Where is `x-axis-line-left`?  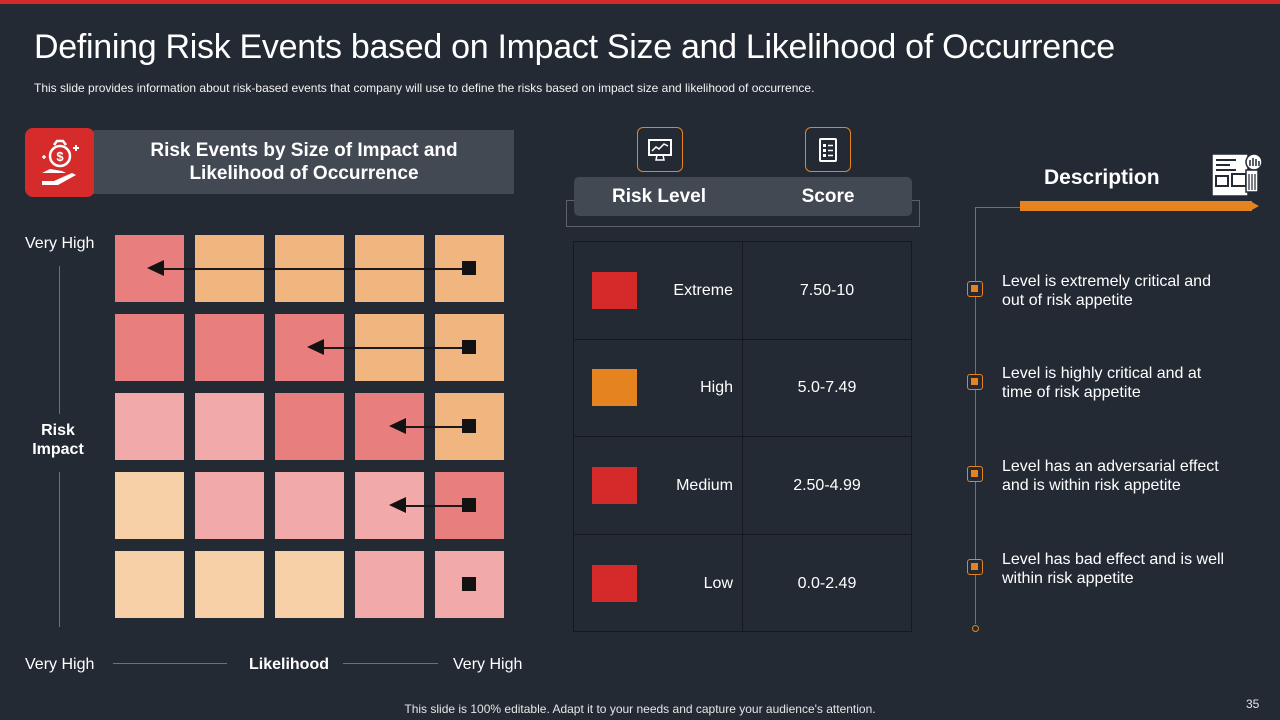 x-axis-line-left is located at coordinates (170, 663).